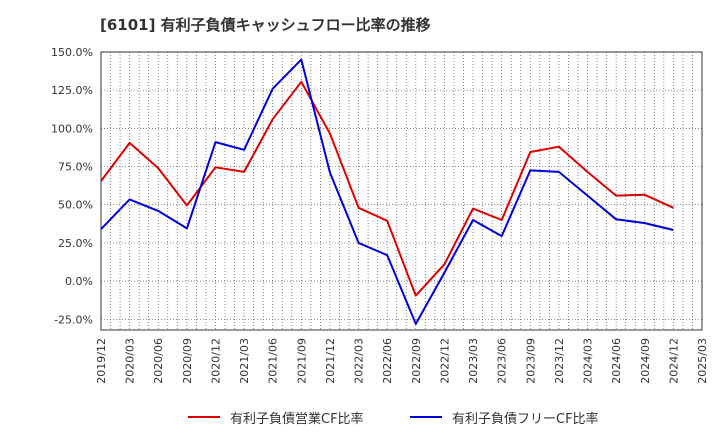  Describe the element at coordinates (387, 361) in the screenshot. I see `x-tick-label: 2022/06` at that location.